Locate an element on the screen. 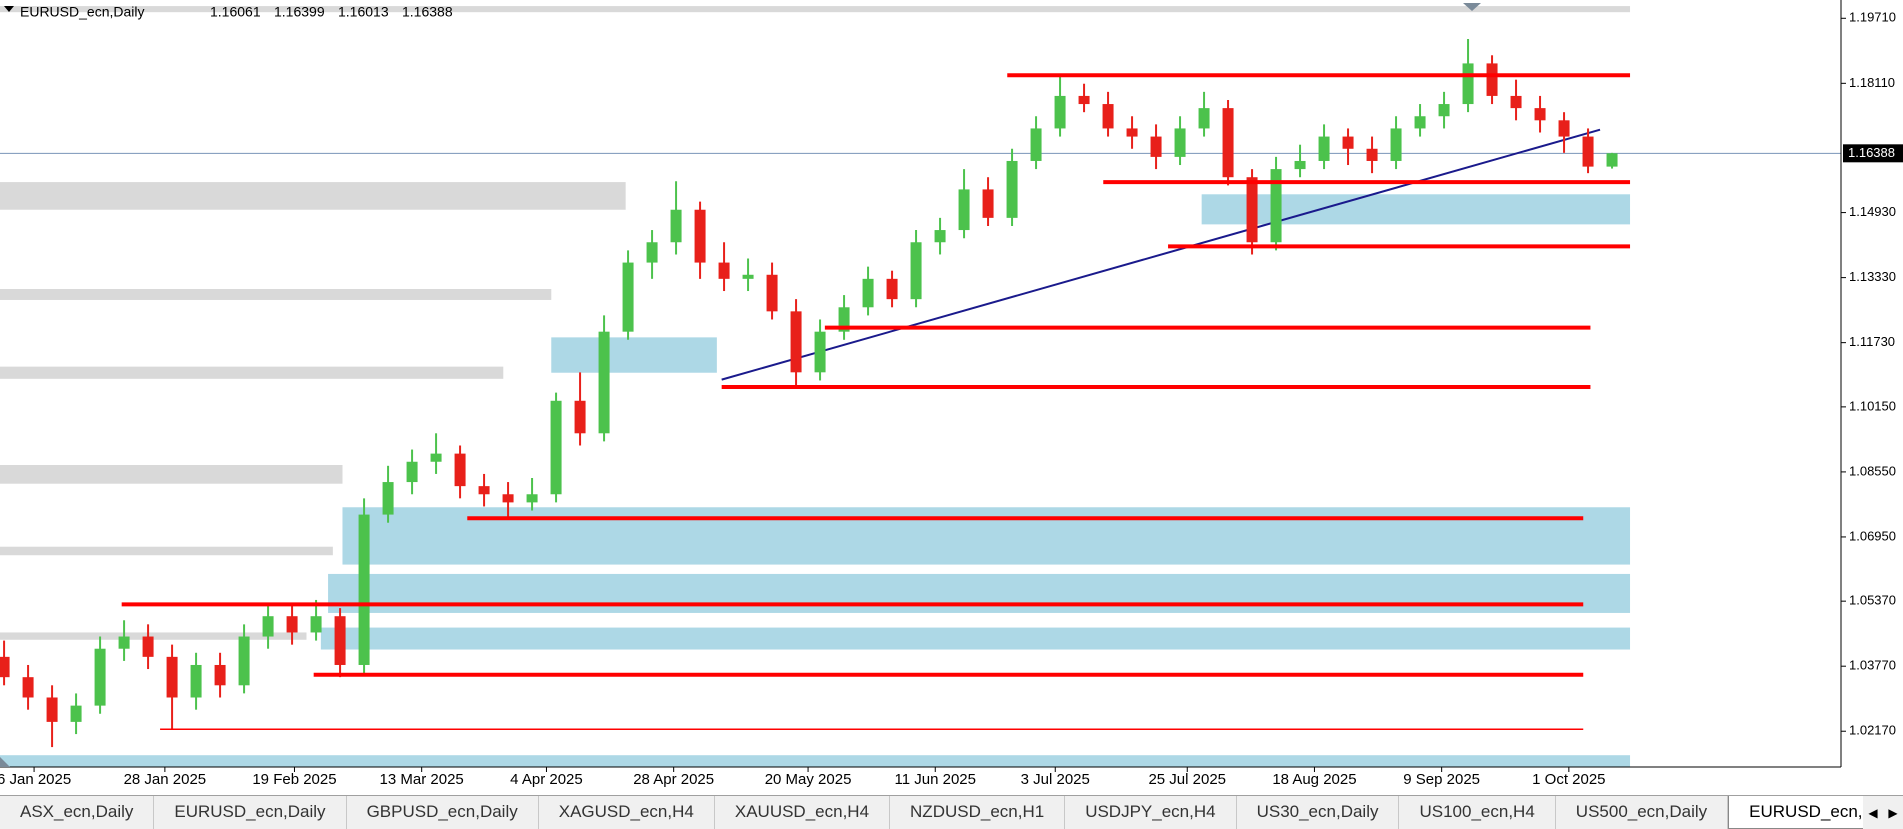 This screenshot has height=829, width=1903. chart-title: EURUSD_ecn,Daily is located at coordinates (82, 12).